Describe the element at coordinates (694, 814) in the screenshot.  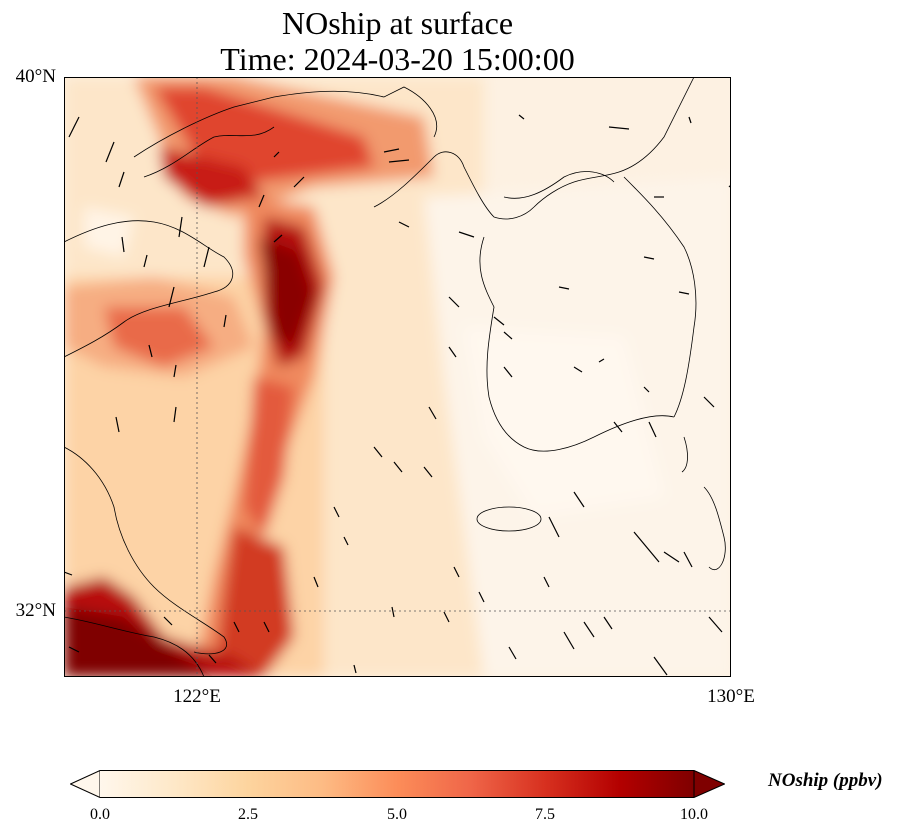
I see `colorbar-tick-4: 10.0` at that location.